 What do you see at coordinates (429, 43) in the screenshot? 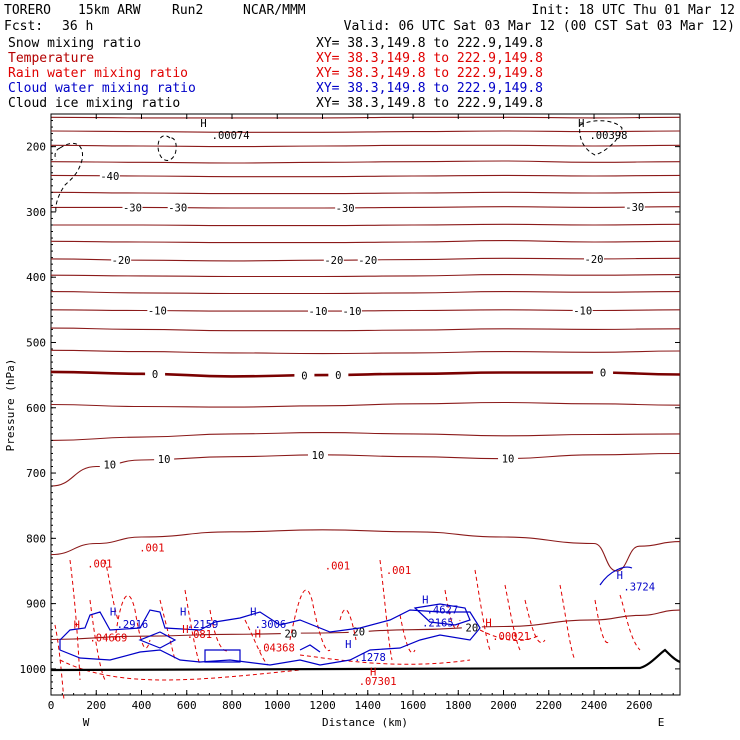
I see `legend-snow-xy: XY= 38.3,149.8 to 222.9,149.8` at bounding box center [429, 43].